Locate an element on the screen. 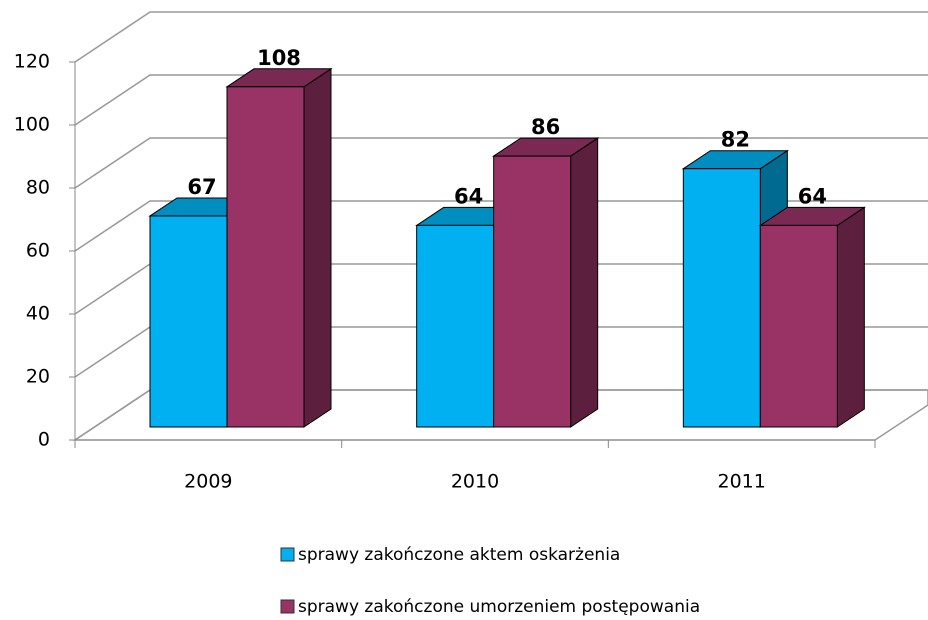  x-tick-label: 2010 is located at coordinates (475, 482).